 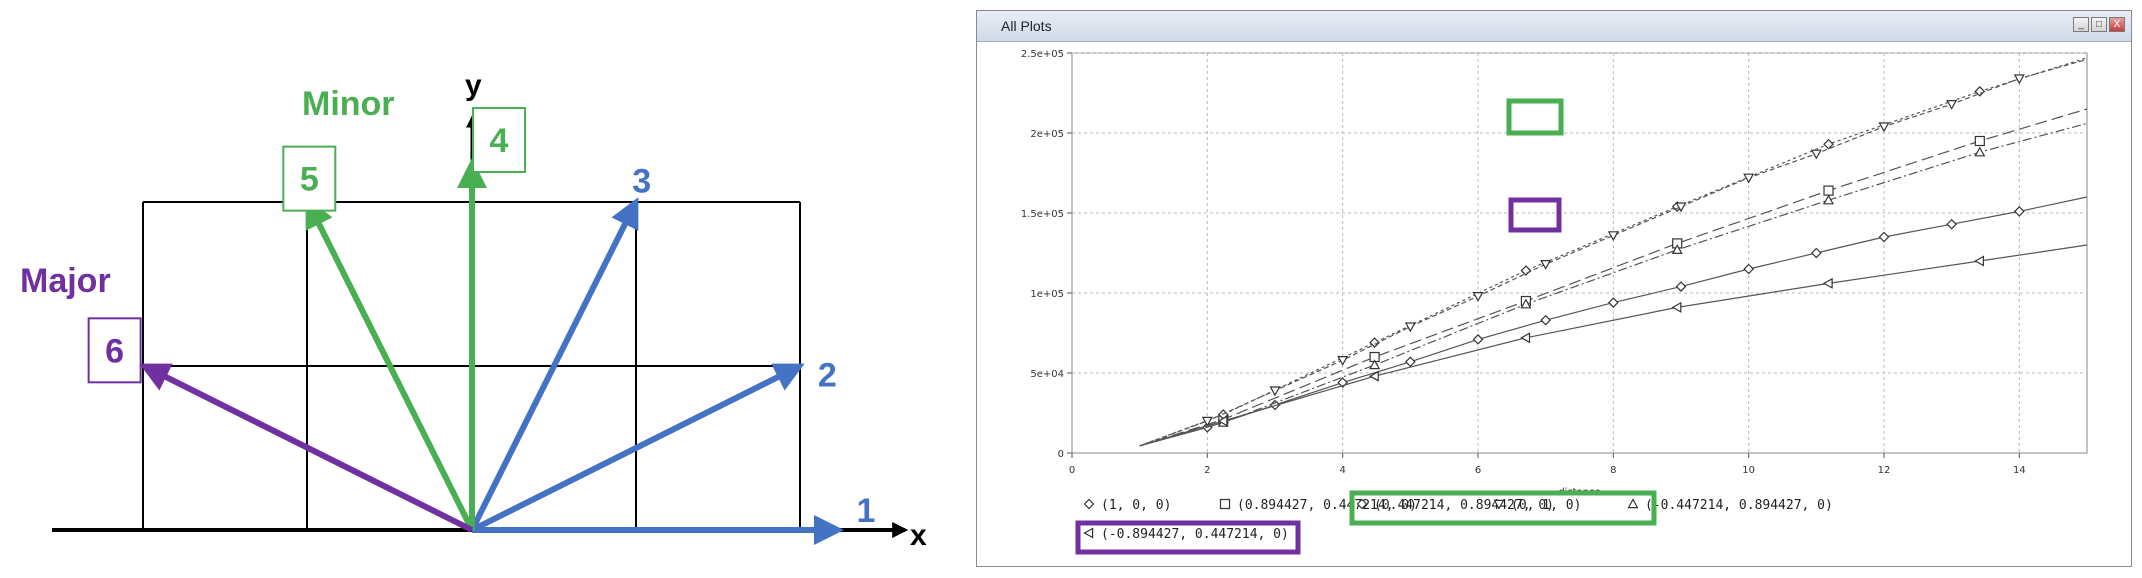 What do you see at coordinates (1613, 470) in the screenshot?
I see `x-tick-label: 8` at bounding box center [1613, 470].